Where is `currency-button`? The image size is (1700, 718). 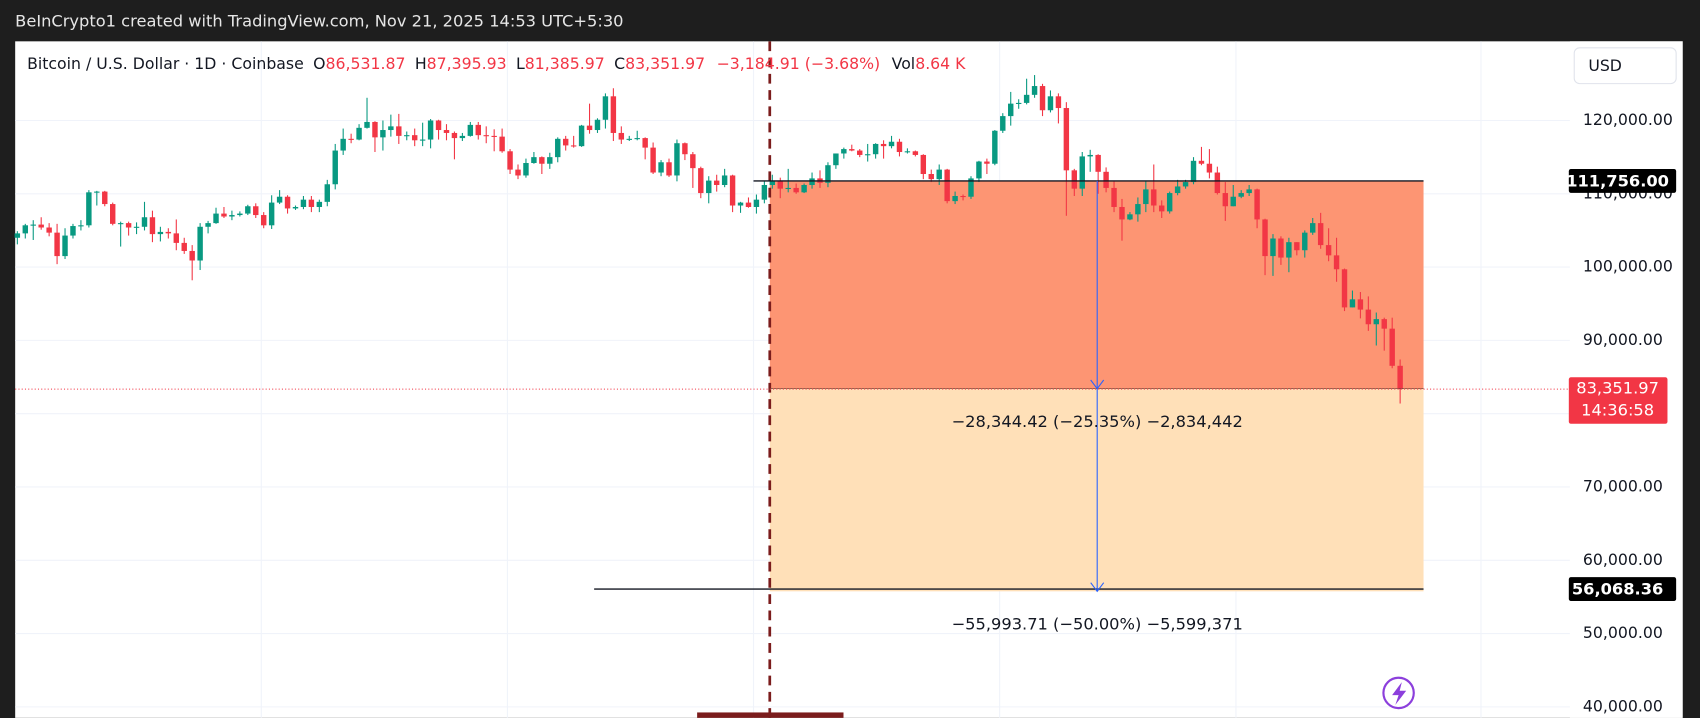 currency-button is located at coordinates (1625, 66).